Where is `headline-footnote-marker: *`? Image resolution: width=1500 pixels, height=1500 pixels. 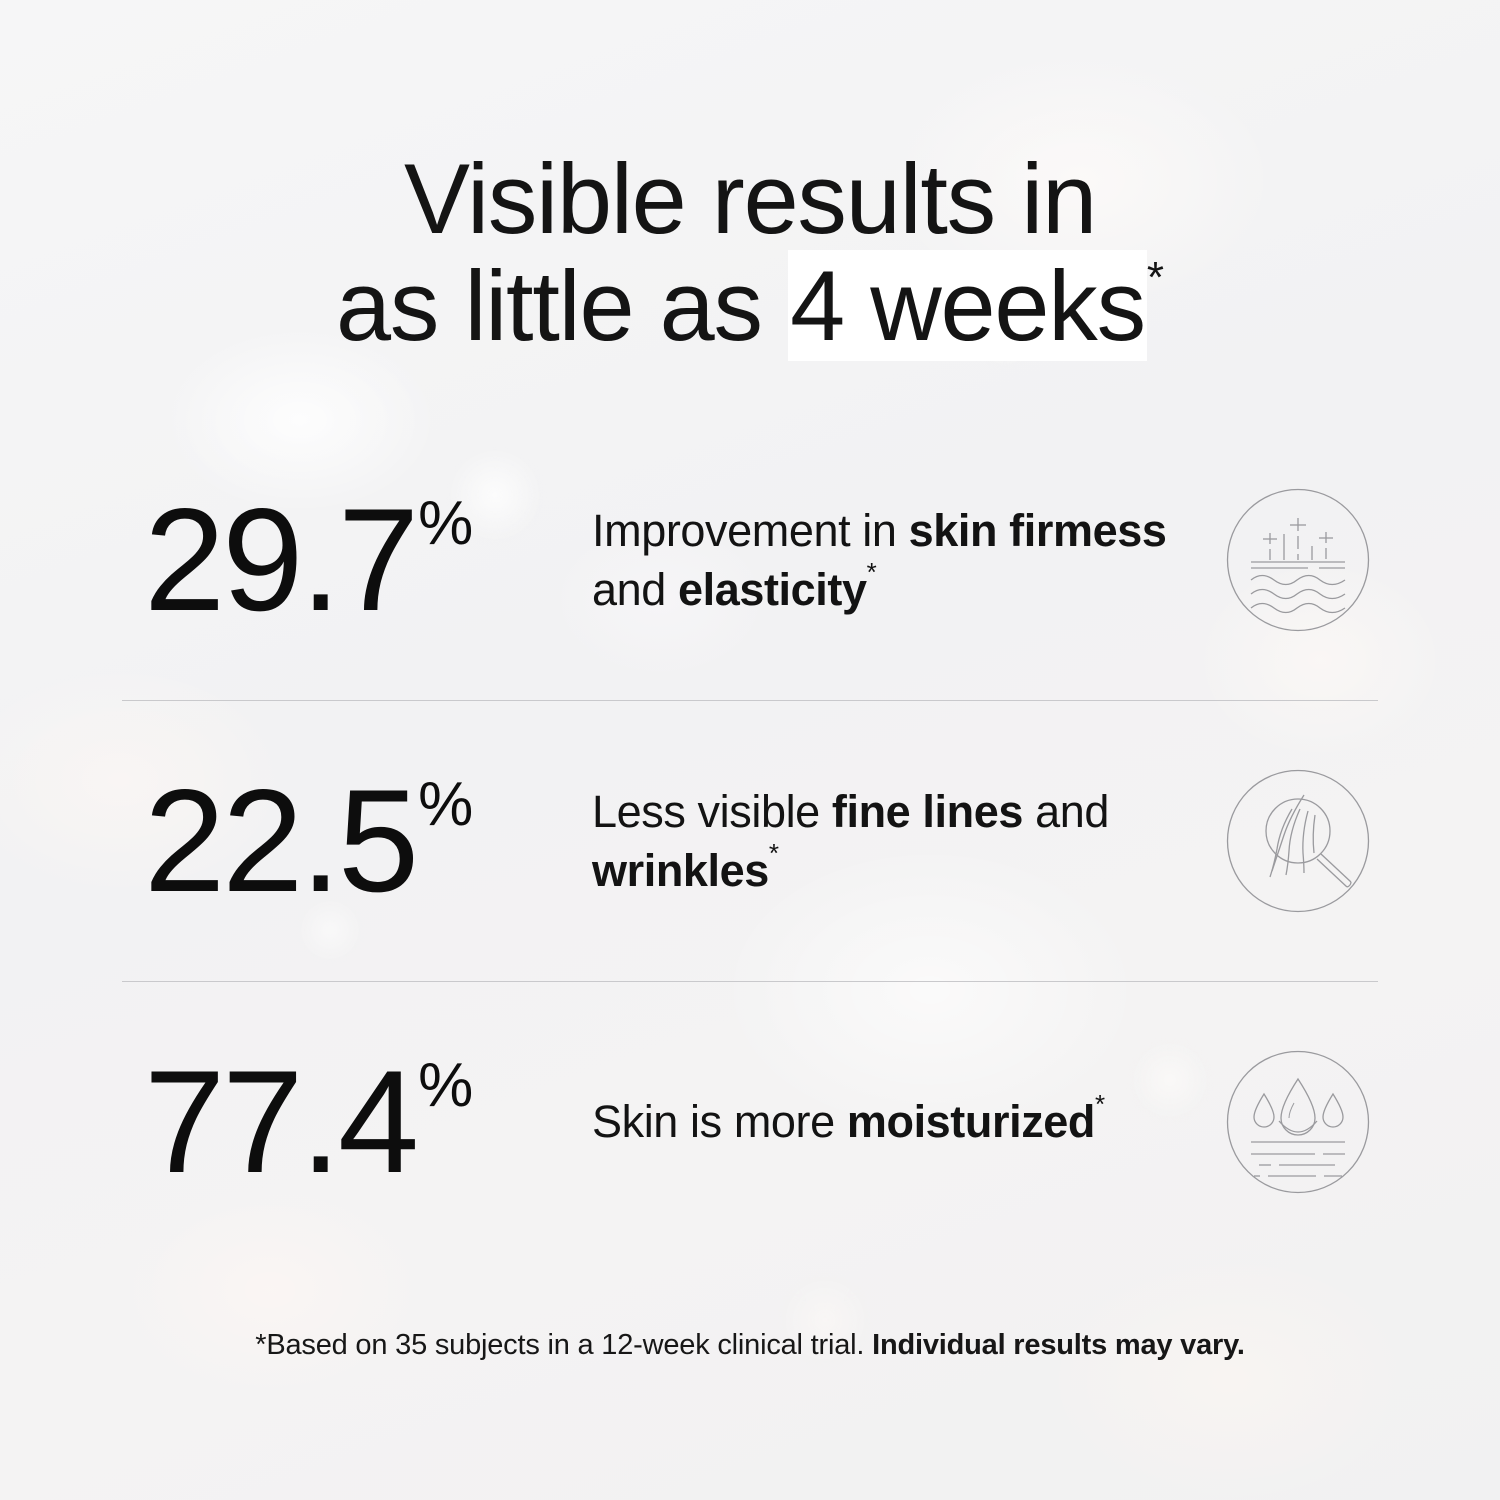 headline-footnote-marker: * is located at coordinates (1155, 277).